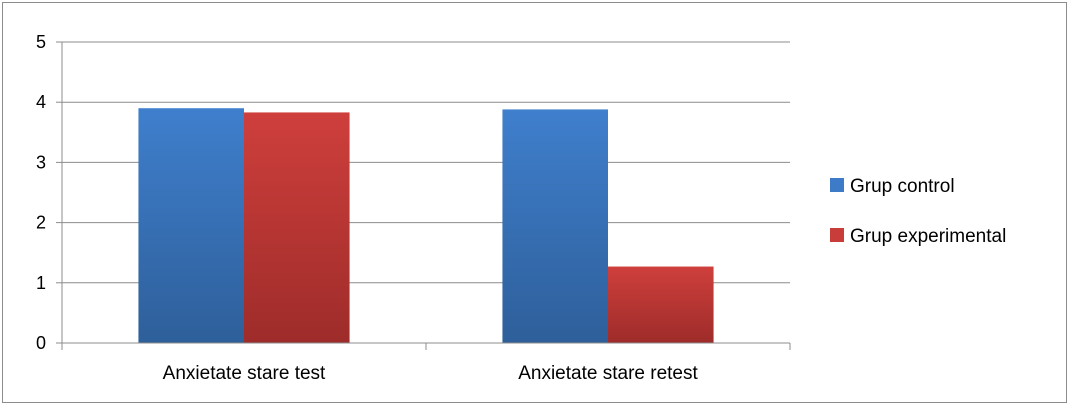 This screenshot has height=410, width=1070. Describe the element at coordinates (902, 186) in the screenshot. I see `legend-label-control: Grup control` at that location.